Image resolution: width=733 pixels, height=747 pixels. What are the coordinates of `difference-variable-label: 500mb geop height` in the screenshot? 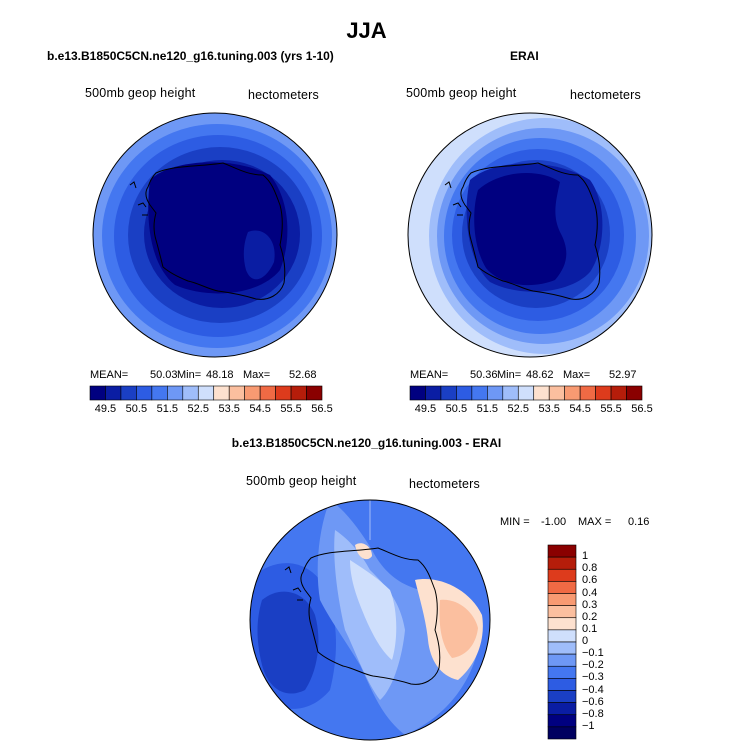 It's located at (301, 481).